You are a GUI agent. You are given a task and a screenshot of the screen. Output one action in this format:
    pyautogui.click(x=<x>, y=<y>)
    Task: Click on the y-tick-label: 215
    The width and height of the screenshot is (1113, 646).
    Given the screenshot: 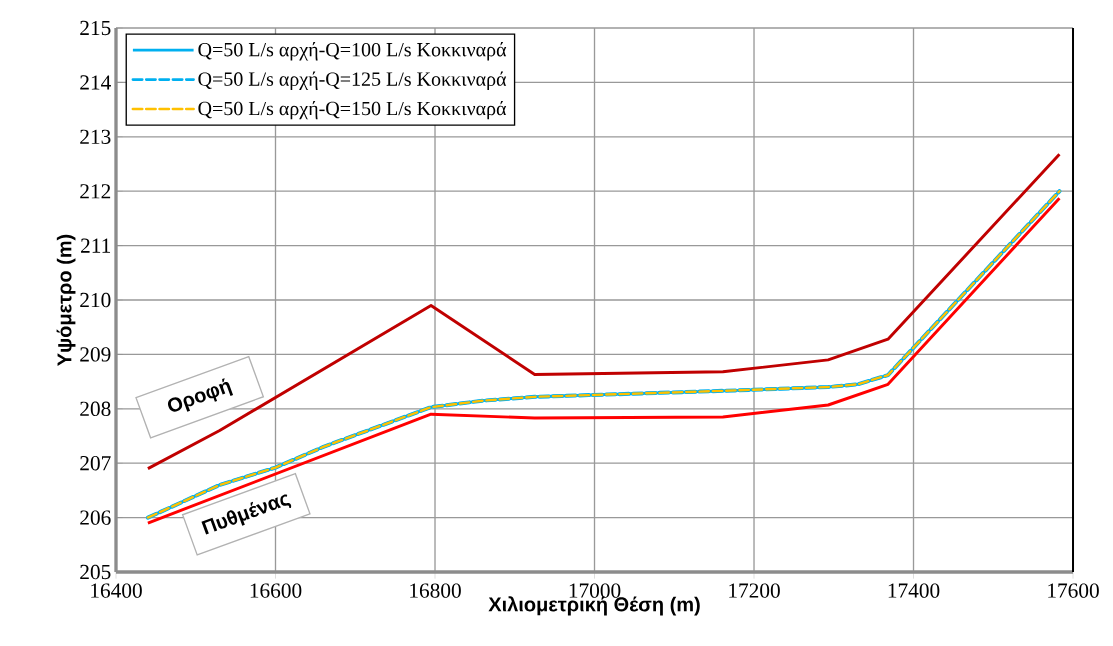 What is the action you would take?
    pyautogui.click(x=95, y=28)
    